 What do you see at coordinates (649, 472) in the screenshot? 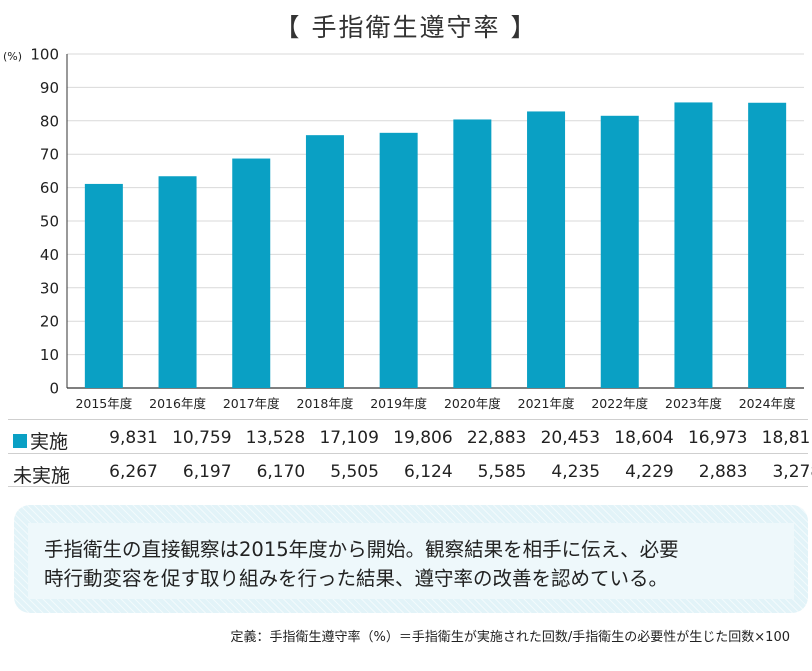
I see `table-cell: 4,229` at bounding box center [649, 472].